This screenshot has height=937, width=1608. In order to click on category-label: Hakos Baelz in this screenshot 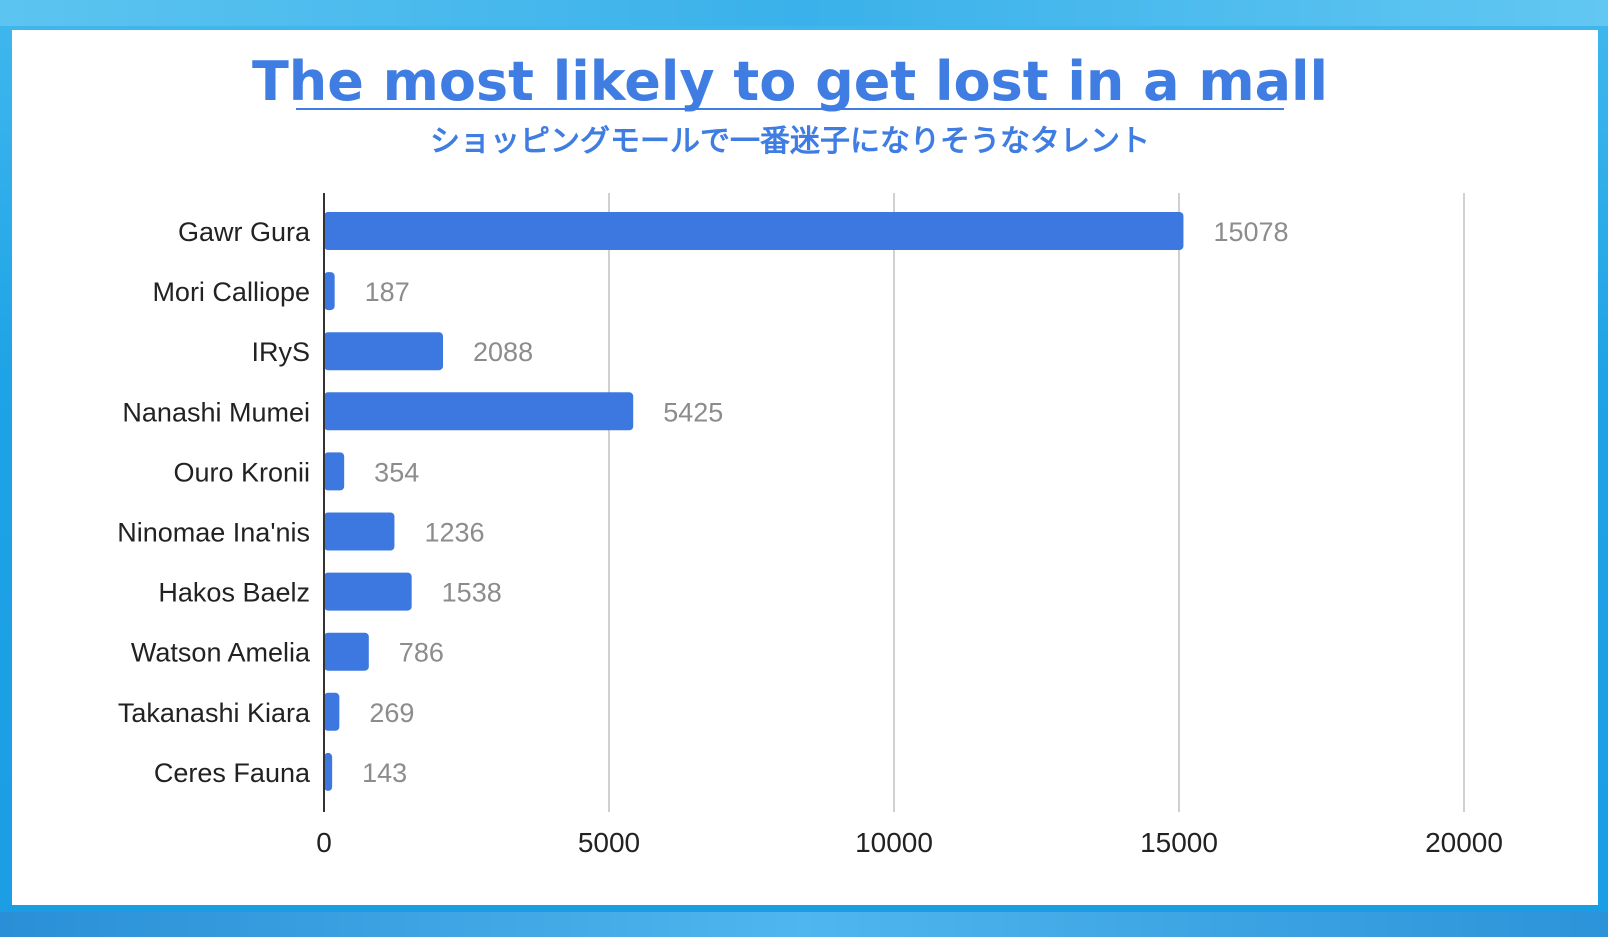, I will do `click(234, 593)`.